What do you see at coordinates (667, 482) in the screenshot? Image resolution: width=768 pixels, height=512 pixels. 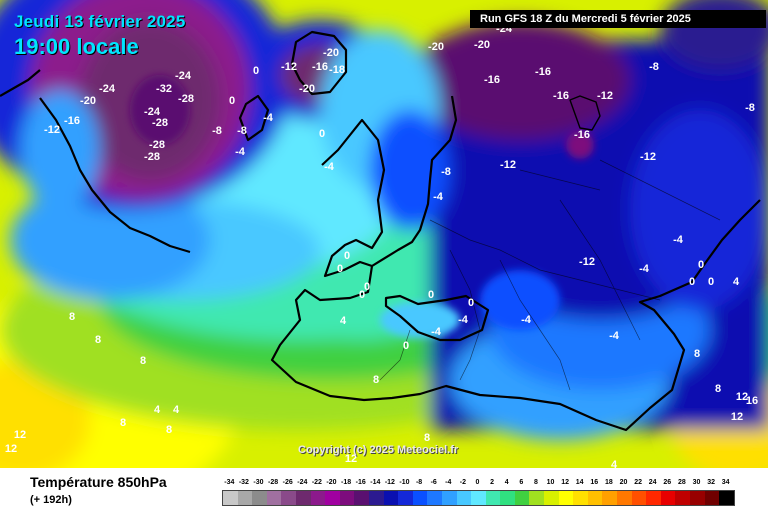 I see `legend-tick-label: 26` at bounding box center [667, 482].